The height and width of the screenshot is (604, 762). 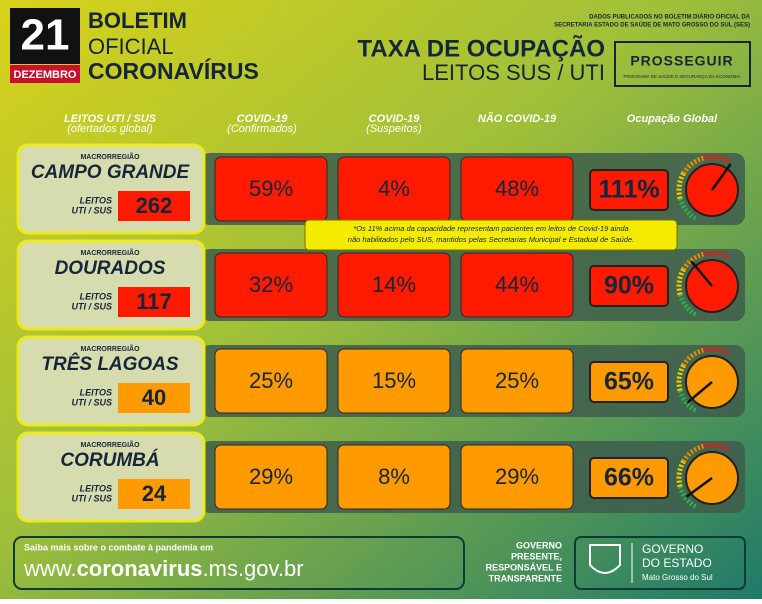 I want to click on state: Mato Grosso do Sul, so click(x=677, y=577).